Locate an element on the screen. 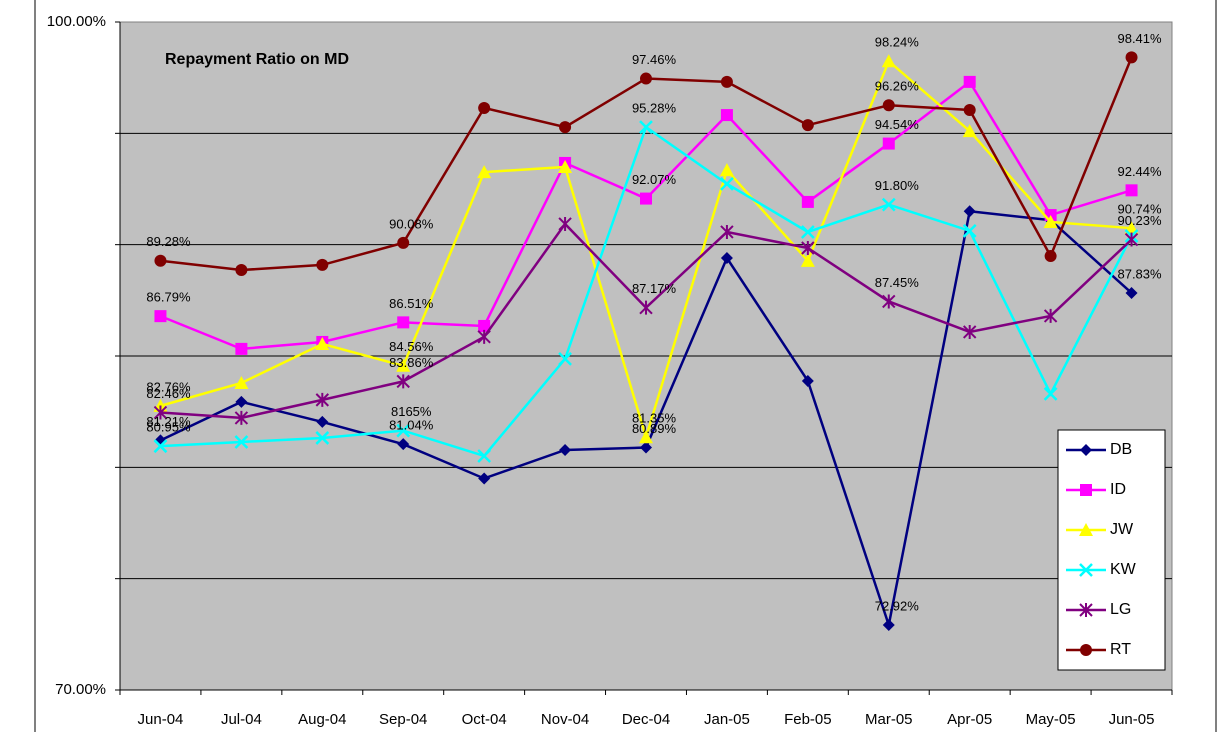 This screenshot has height=737, width=1229. data-label: 98.41% is located at coordinates (1139, 38).